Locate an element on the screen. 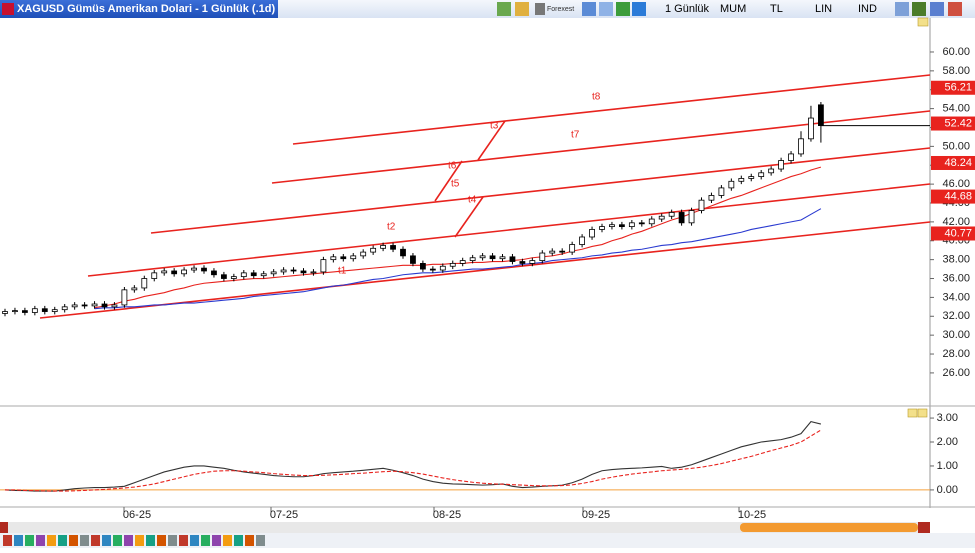 The height and width of the screenshot is (553, 975). toolbar-button: IND is located at coordinates (867, 9).